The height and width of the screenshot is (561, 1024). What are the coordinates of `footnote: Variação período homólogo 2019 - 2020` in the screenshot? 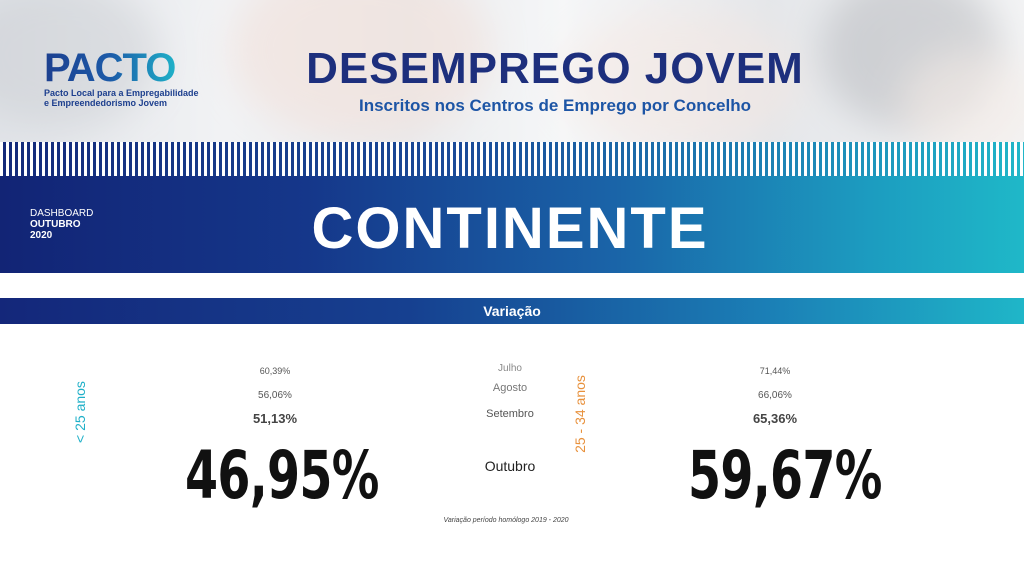 It's located at (506, 520).